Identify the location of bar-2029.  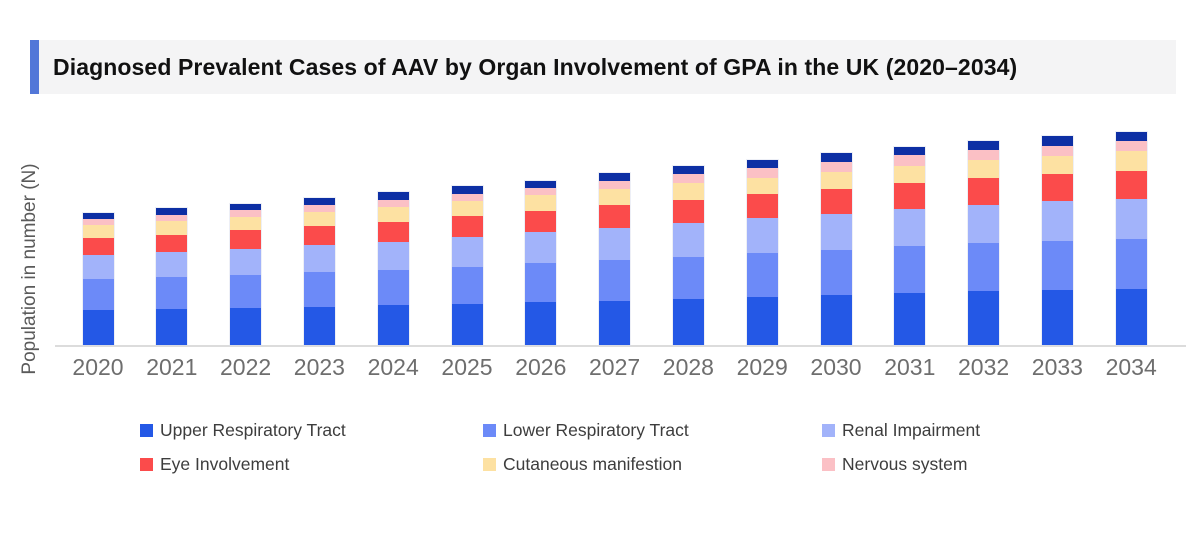
(762, 252).